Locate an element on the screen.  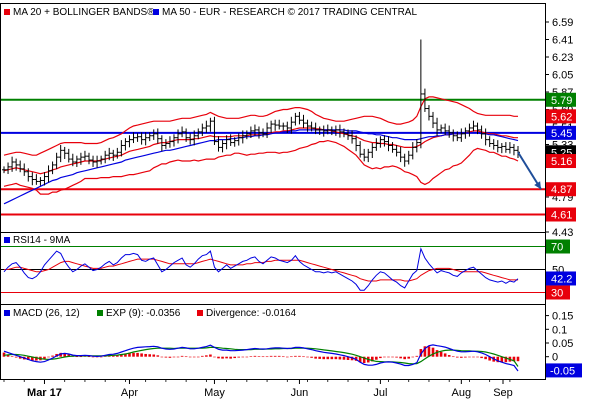
month-label-5: Aug is located at coordinates (462, 393).